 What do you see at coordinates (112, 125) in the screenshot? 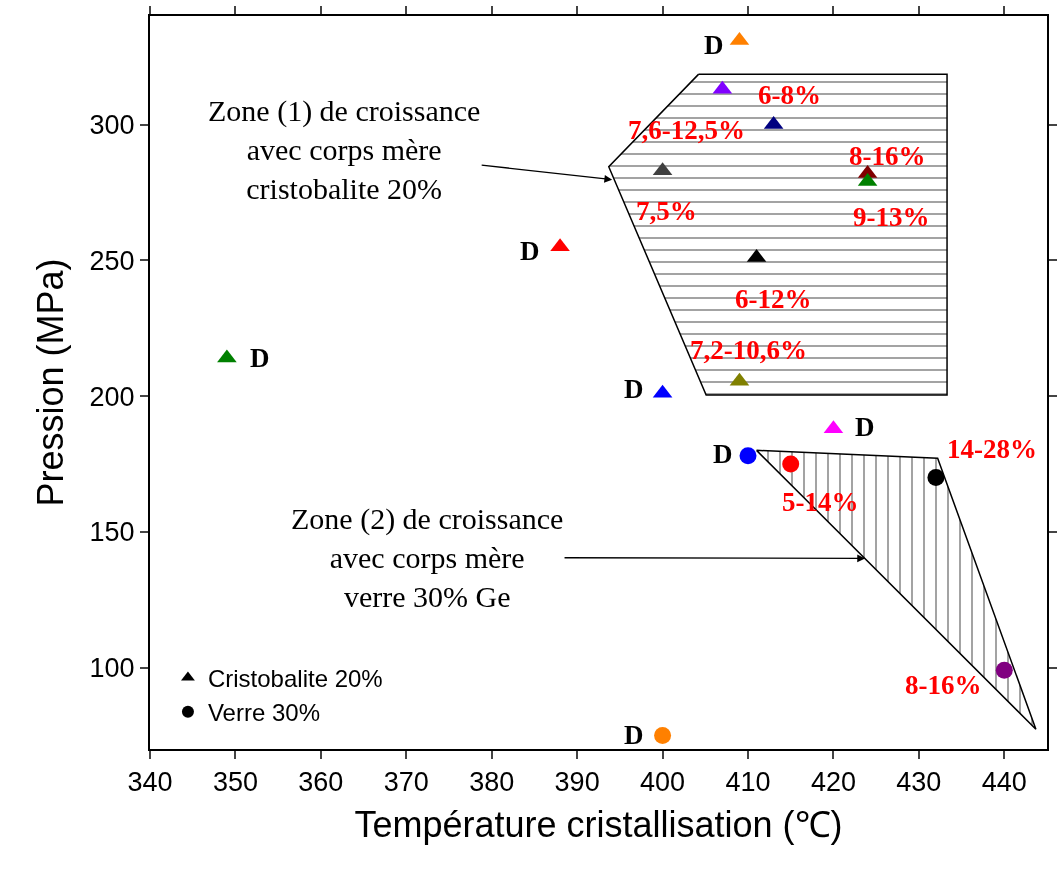
I see `y-tick-label: 300` at bounding box center [112, 125].